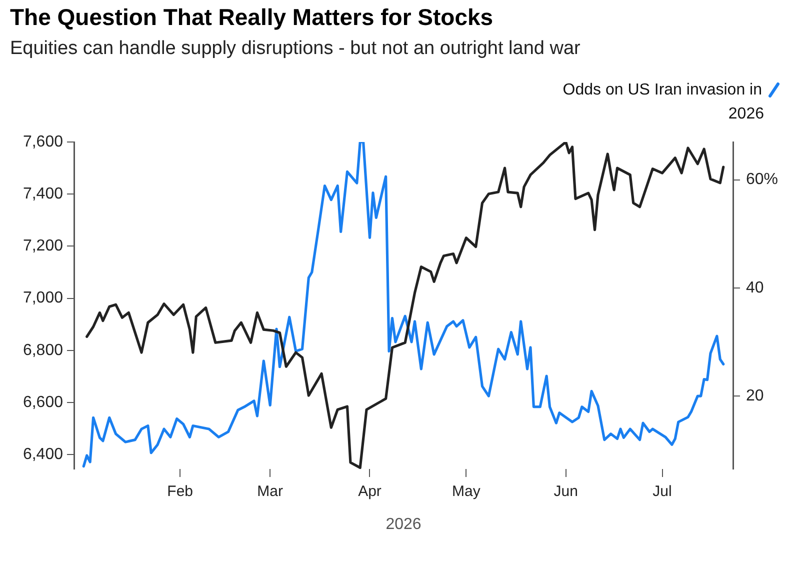 This screenshot has height=584, width=797. Describe the element at coordinates (662, 491) in the screenshot. I see `x-tick-label: Jul` at that location.